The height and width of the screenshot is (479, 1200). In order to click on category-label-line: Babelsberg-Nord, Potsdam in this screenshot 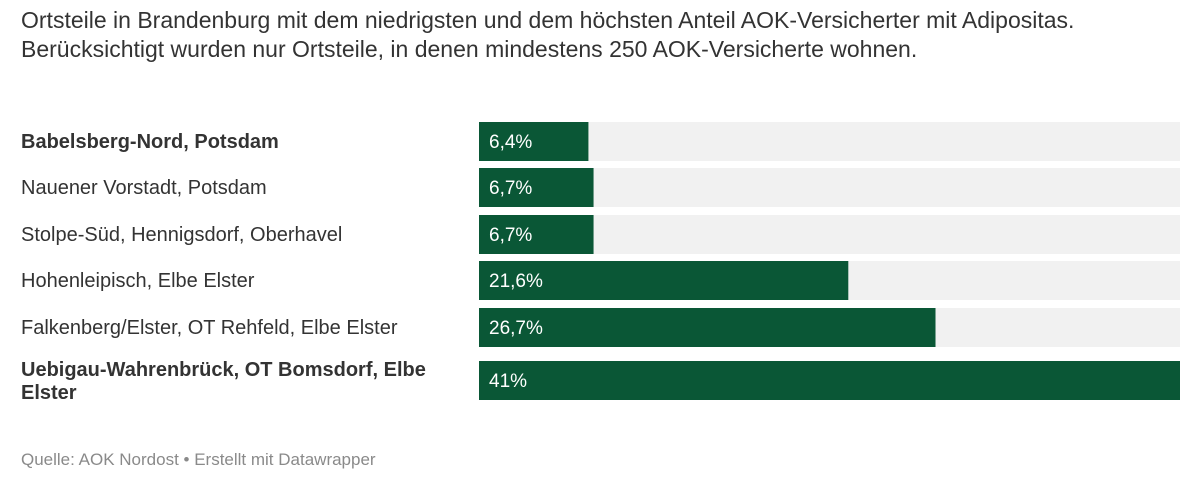, I will do `click(150, 142)`.